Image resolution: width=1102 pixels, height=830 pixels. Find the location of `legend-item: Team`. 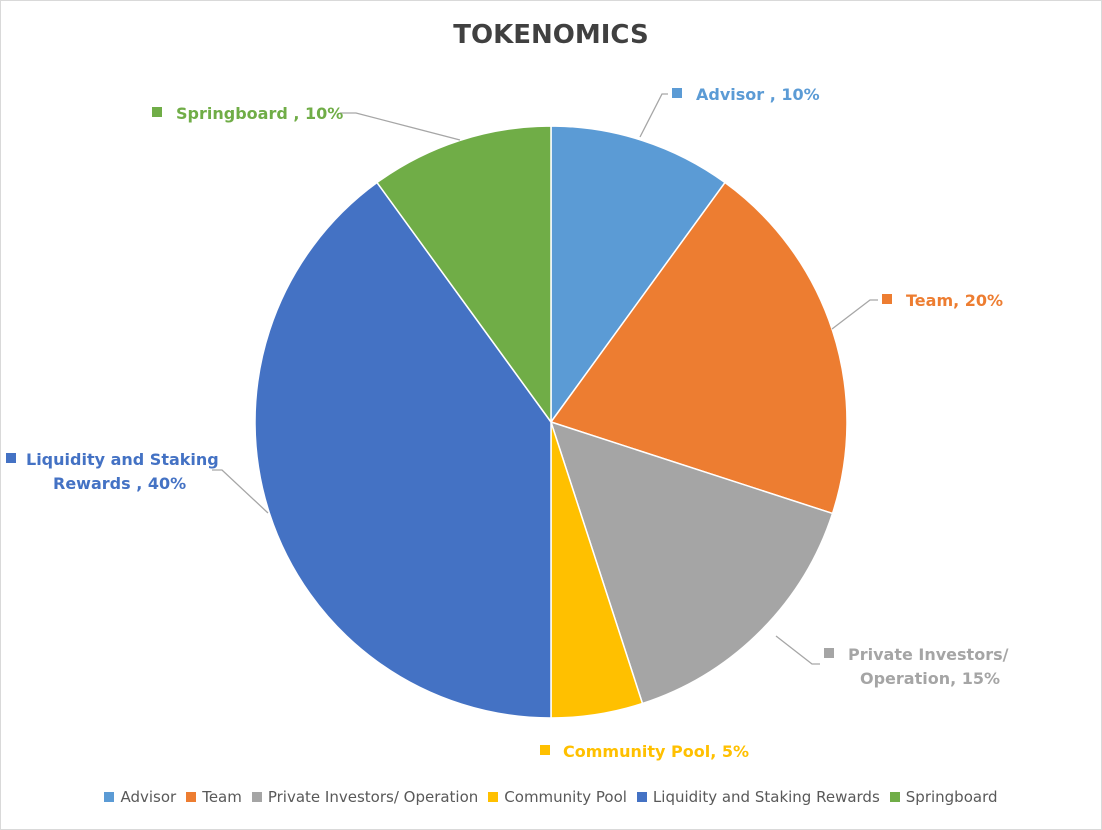

legend-item: Team is located at coordinates (214, 797).